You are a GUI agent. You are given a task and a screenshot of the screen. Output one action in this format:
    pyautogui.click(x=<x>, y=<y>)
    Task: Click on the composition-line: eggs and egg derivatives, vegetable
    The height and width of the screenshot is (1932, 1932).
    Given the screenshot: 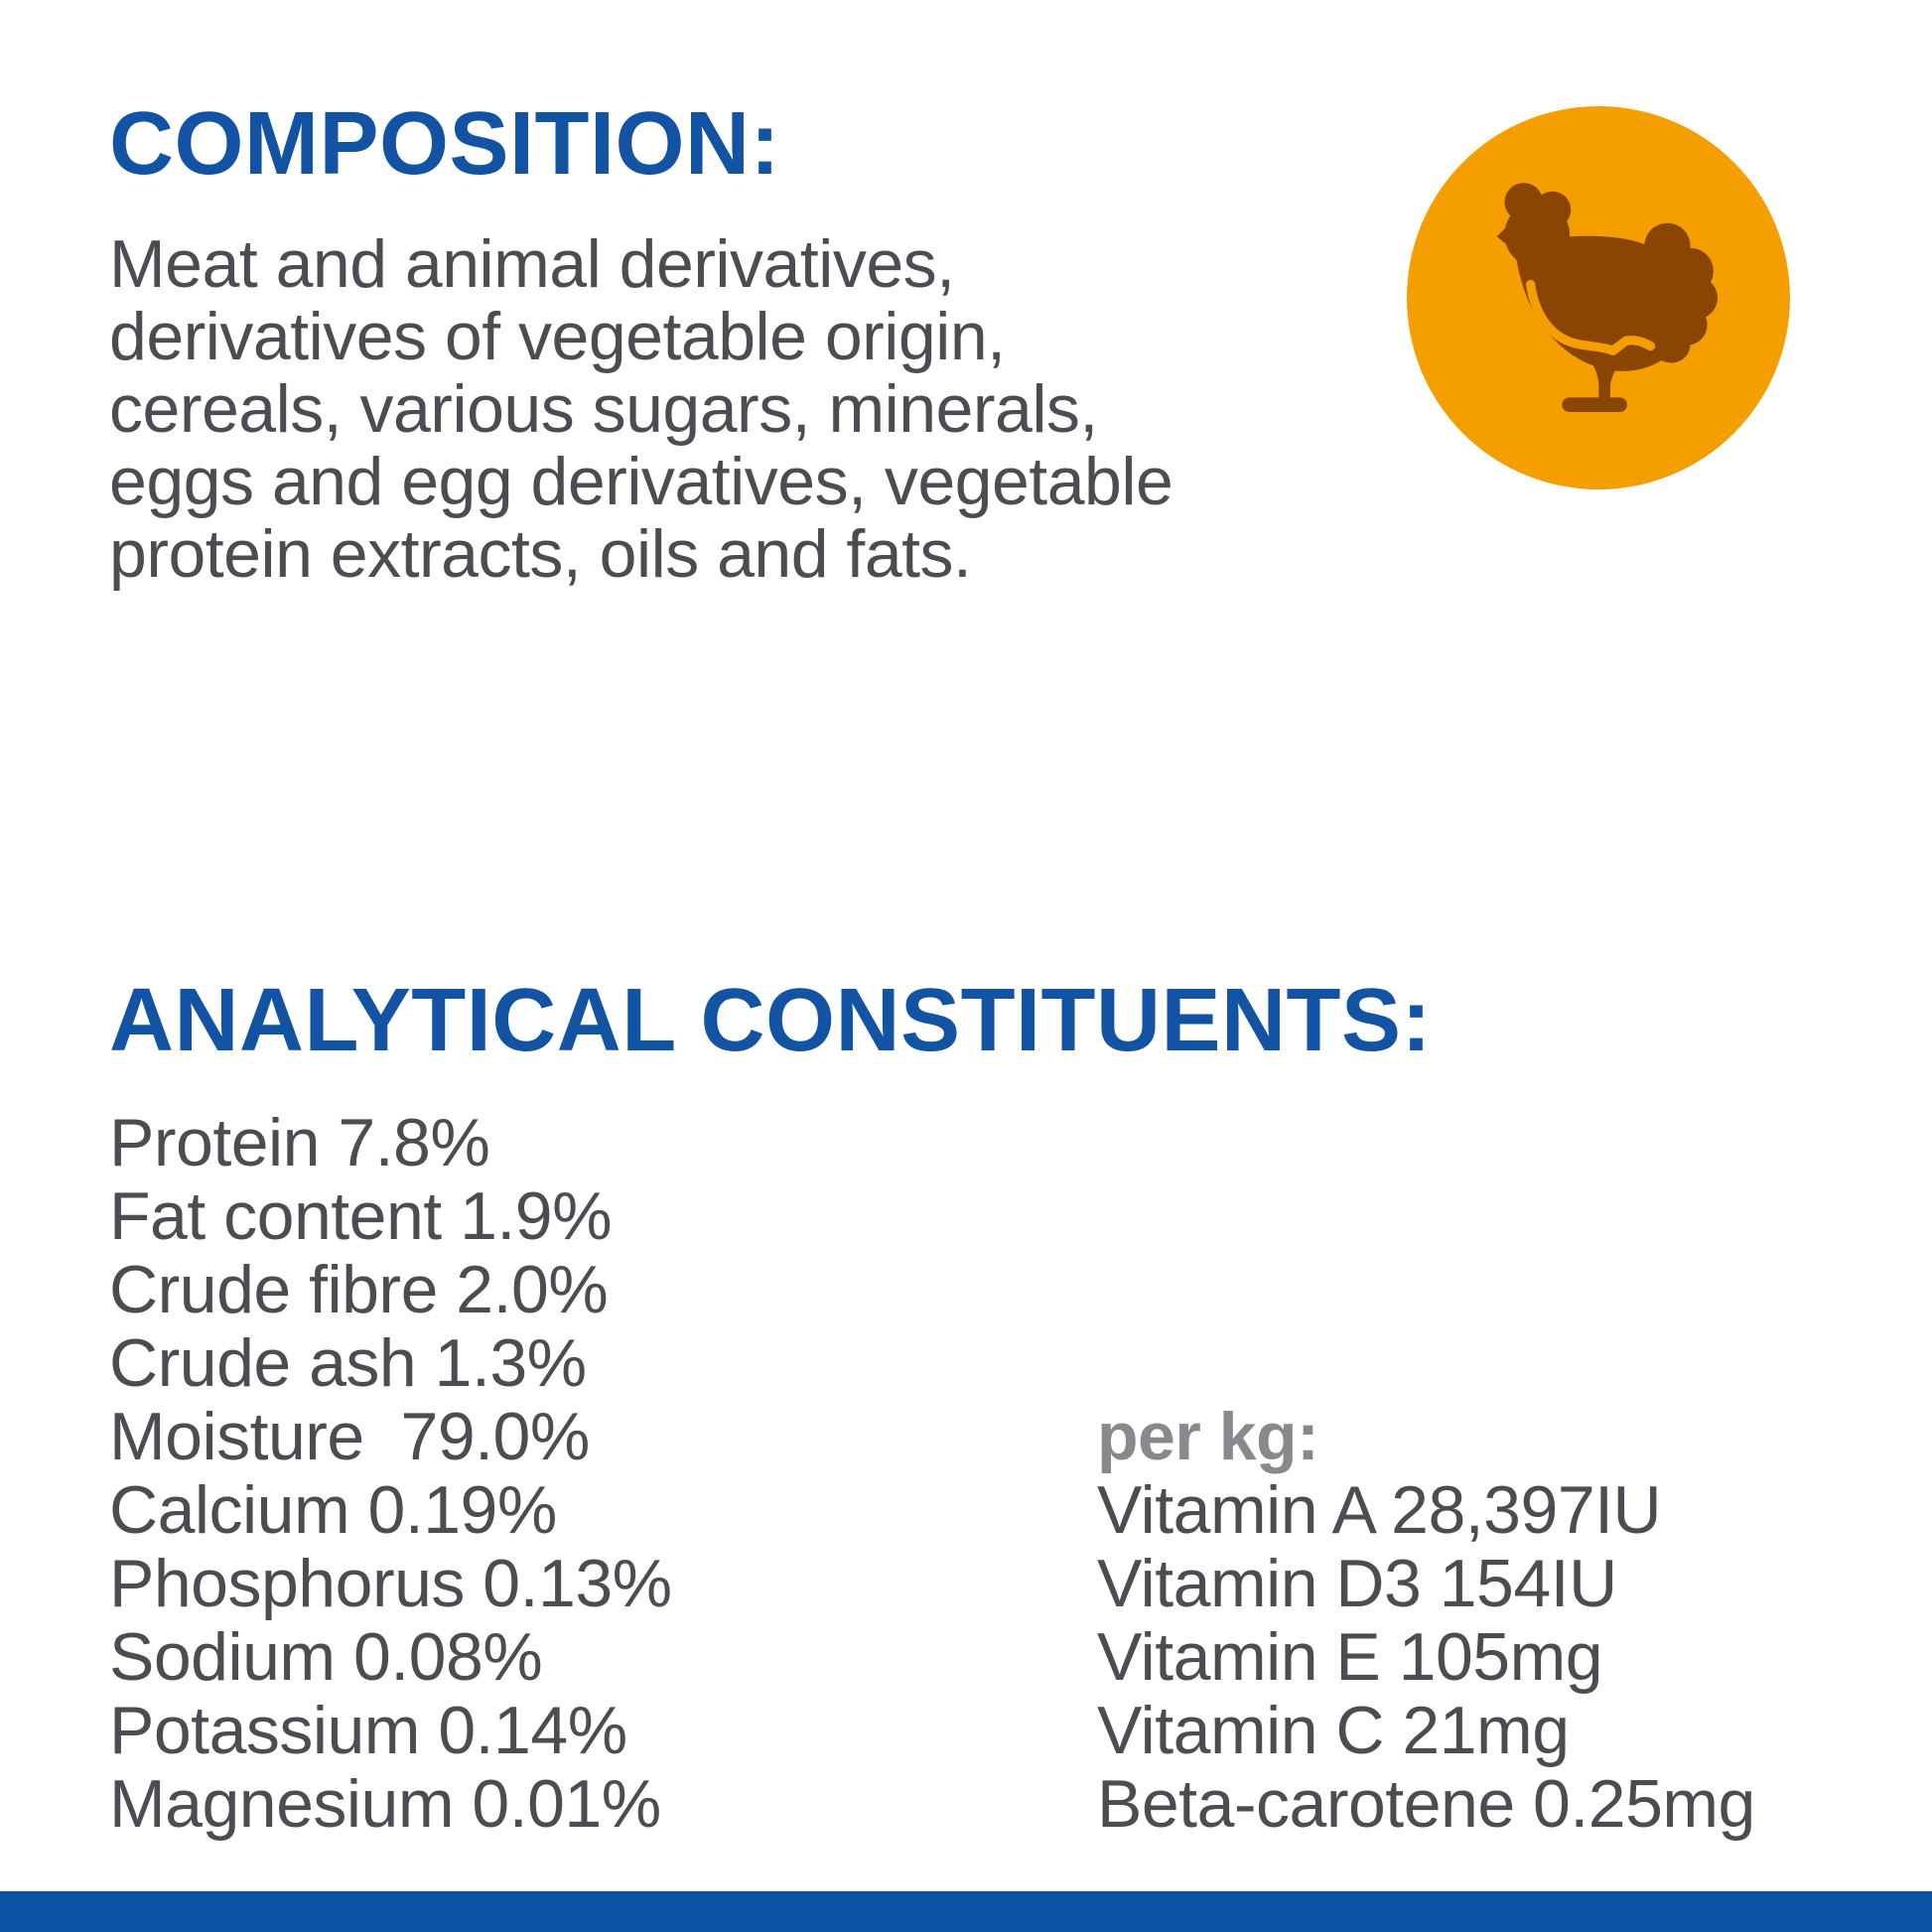 What is the action you would take?
    pyautogui.click(x=641, y=482)
    